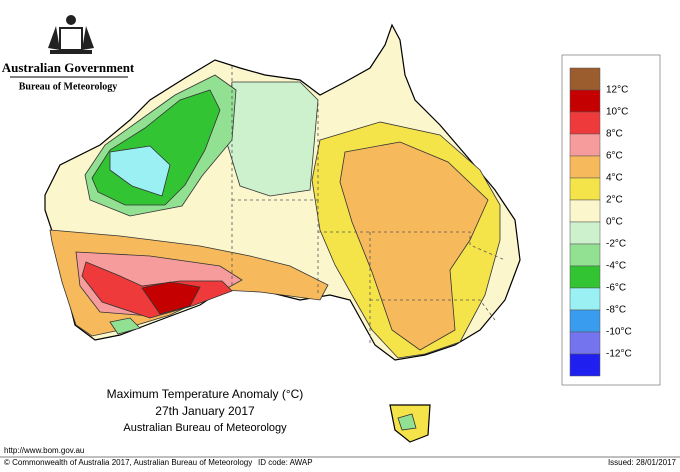 The height and width of the screenshot is (472, 680). What do you see at coordinates (68, 67) in the screenshot?
I see `government-name: Australian Government` at bounding box center [68, 67].